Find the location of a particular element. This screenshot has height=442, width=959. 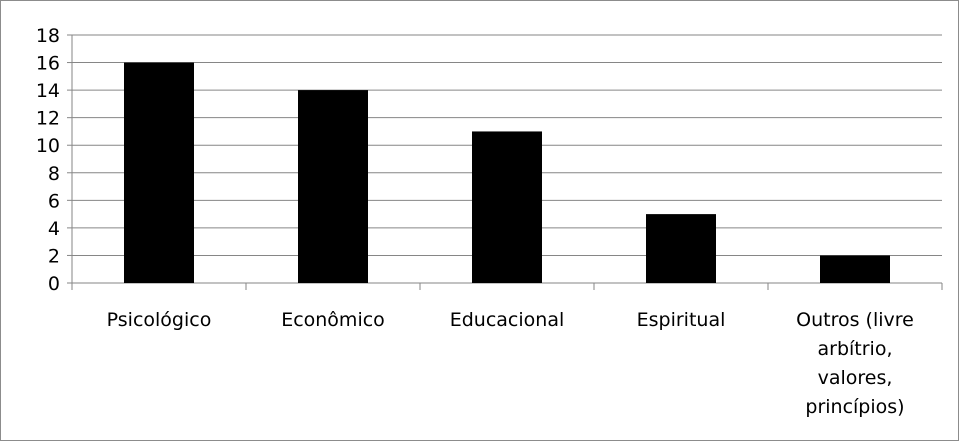

x-category-label-line: Econômico is located at coordinates (333, 320).